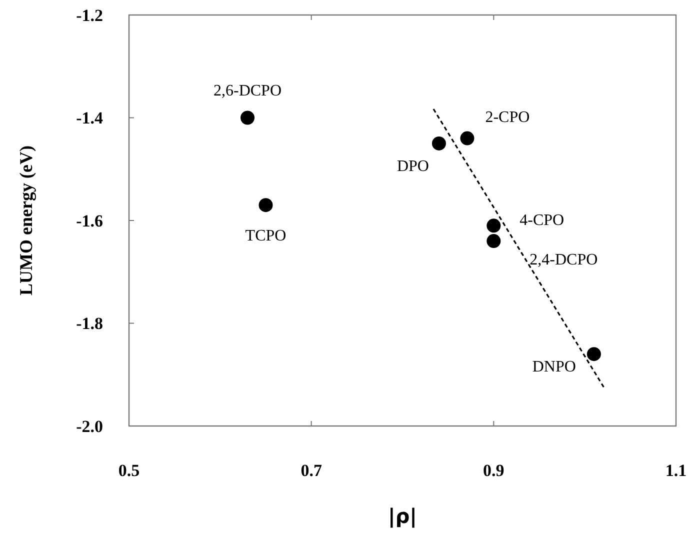 The height and width of the screenshot is (535, 692). Describe the element at coordinates (89, 220) in the screenshot. I see `y-tick-label: -1.6` at that location.